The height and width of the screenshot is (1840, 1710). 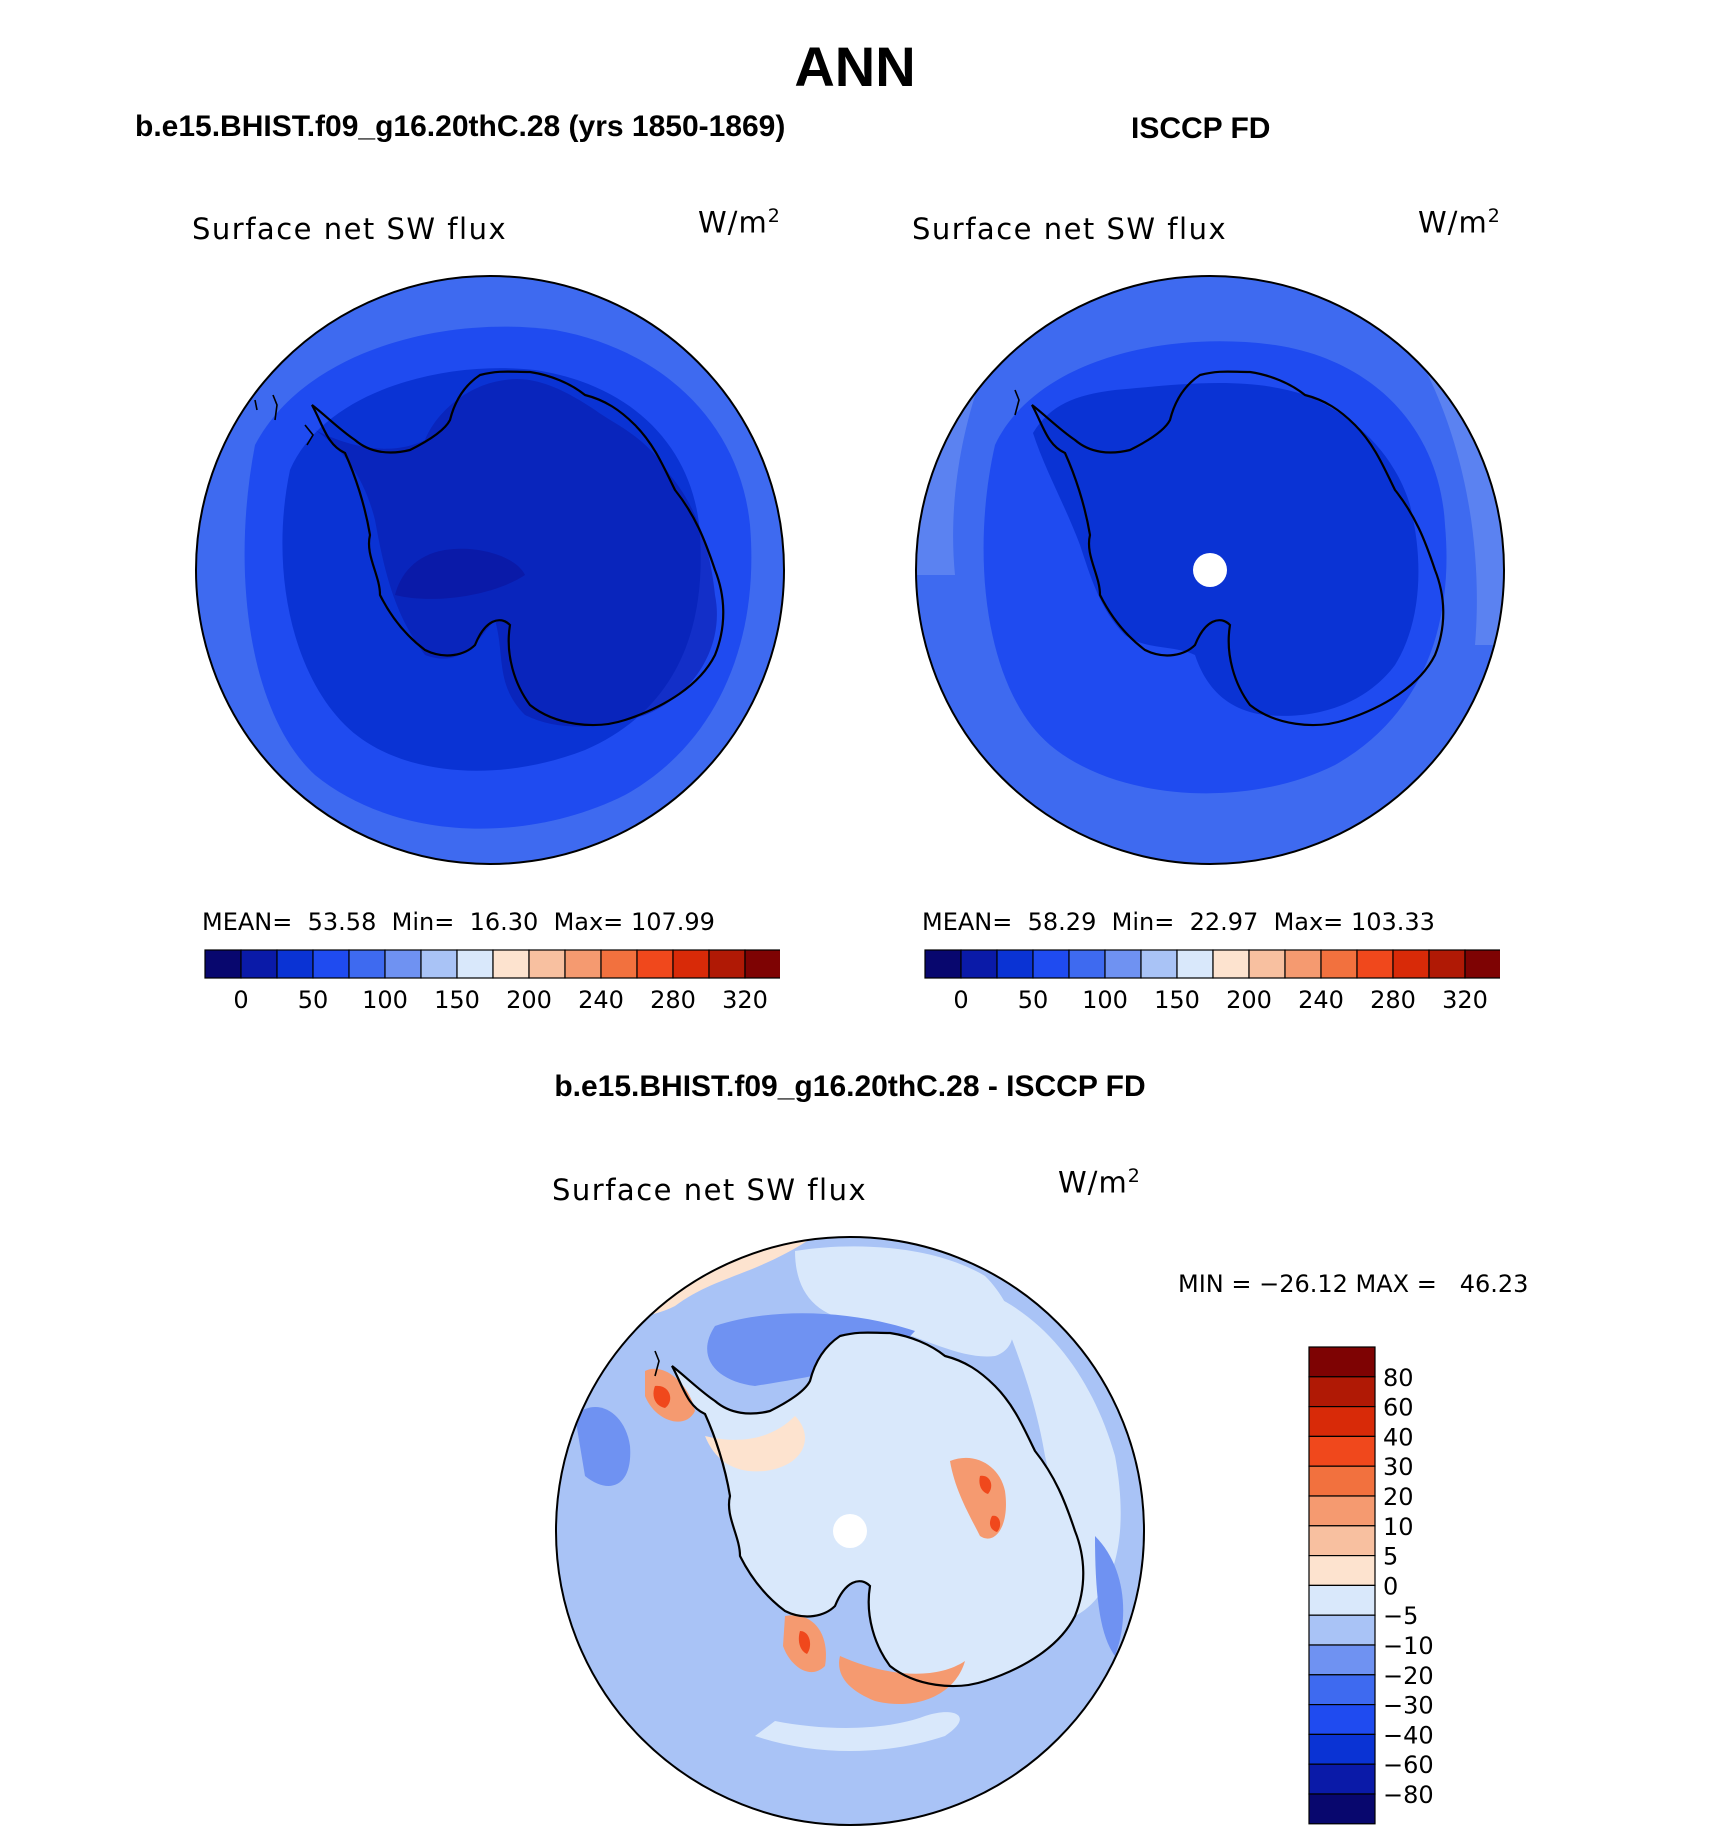 I want to click on colorbar-tick-label: −10, so click(x=1408, y=1646).